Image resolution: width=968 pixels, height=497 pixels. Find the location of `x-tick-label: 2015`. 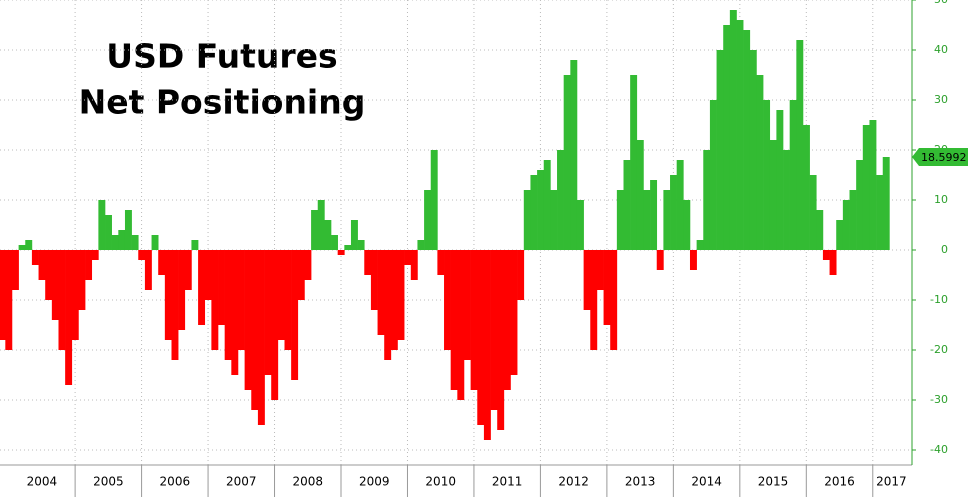

x-tick-label: 2015 is located at coordinates (773, 482).